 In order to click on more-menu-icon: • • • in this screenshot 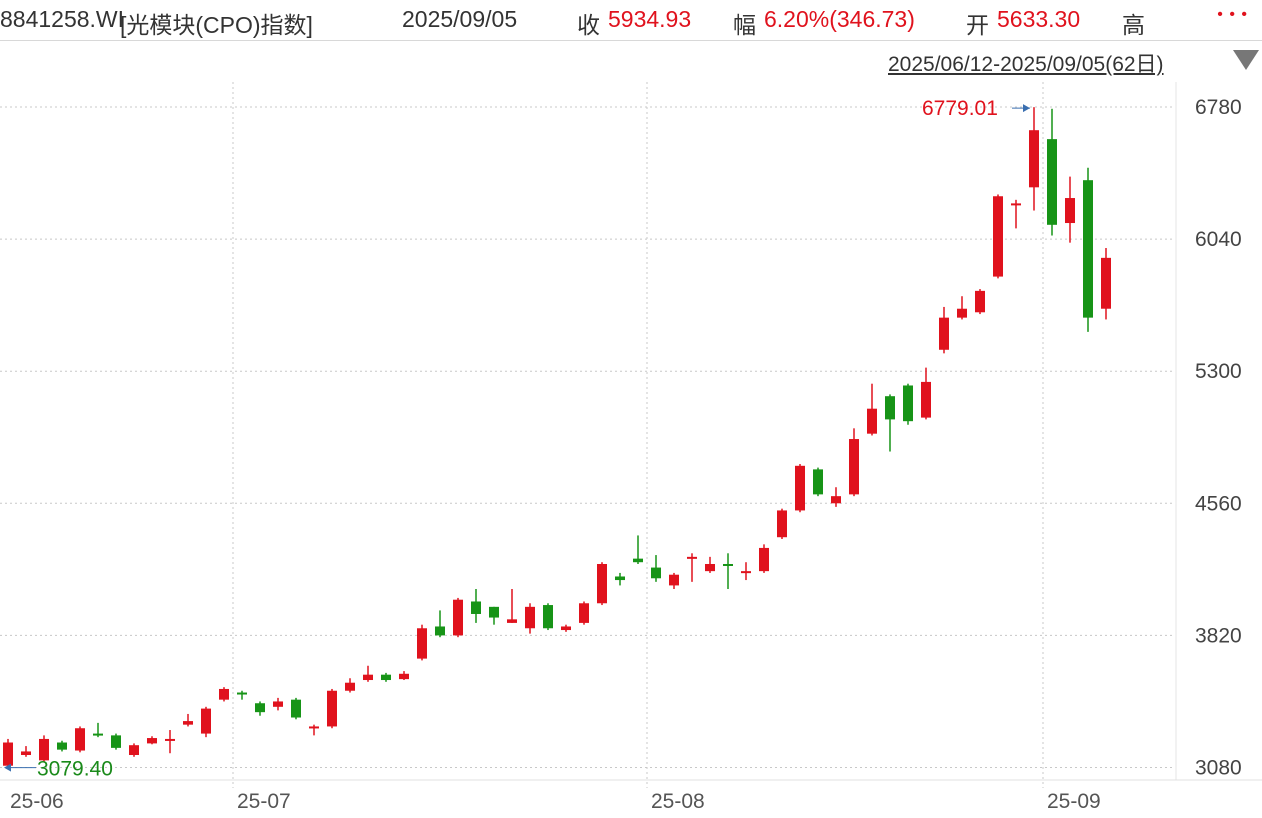, I will do `click(1232, 14)`.